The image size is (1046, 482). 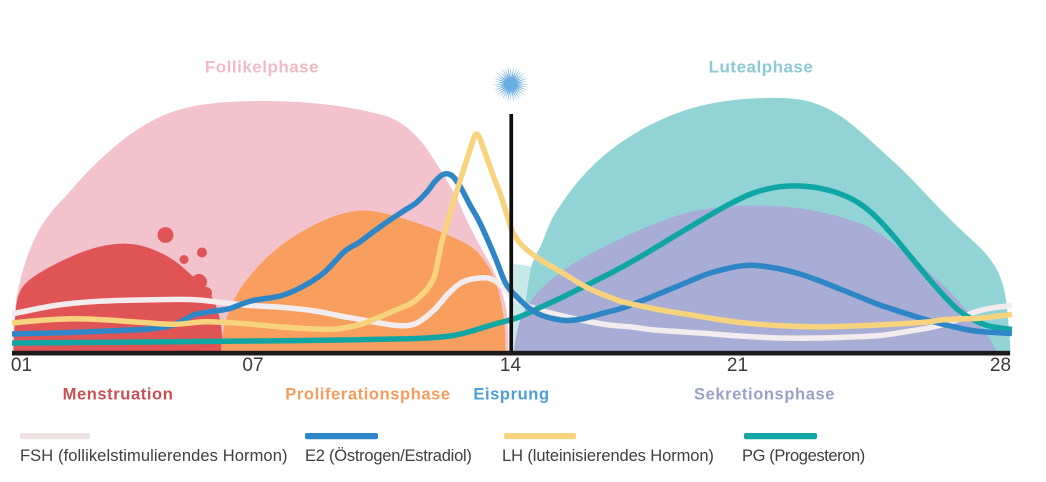 I want to click on svg-text: Eisprung, so click(x=511, y=395).